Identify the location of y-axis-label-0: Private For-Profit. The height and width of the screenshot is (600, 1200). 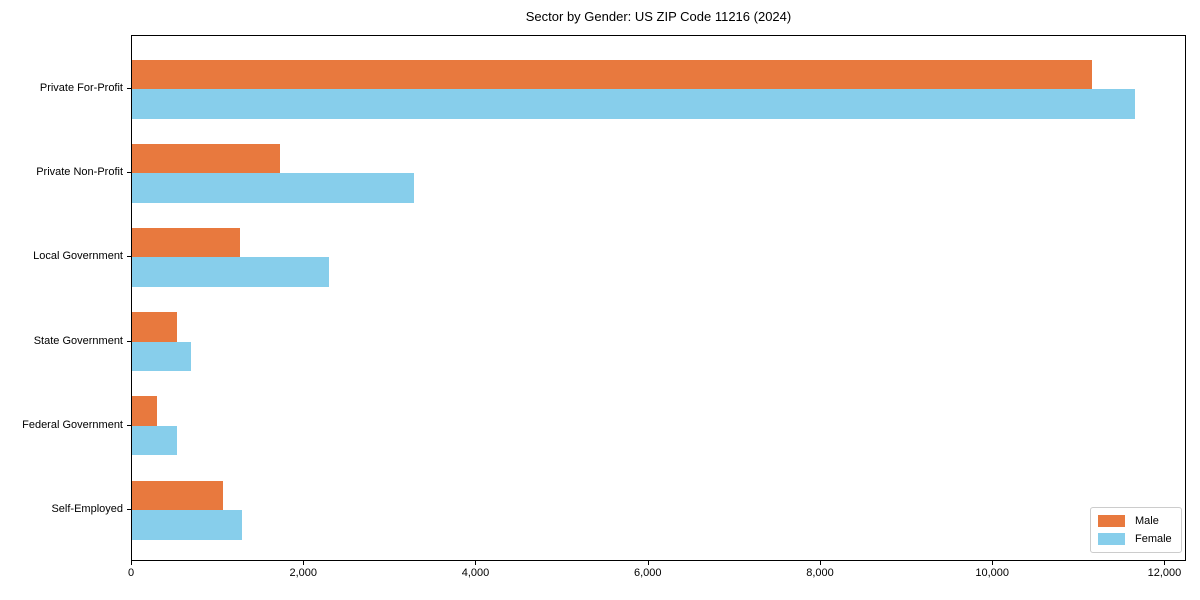
(81, 88).